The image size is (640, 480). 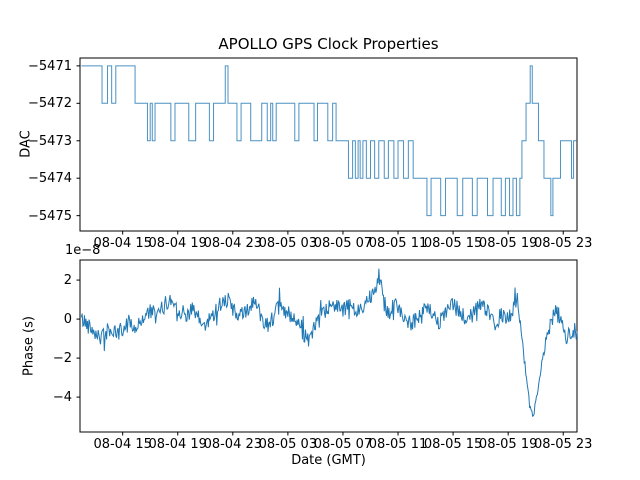 What do you see at coordinates (50, 141) in the screenshot?
I see `y-tick-label: −5473` at bounding box center [50, 141].